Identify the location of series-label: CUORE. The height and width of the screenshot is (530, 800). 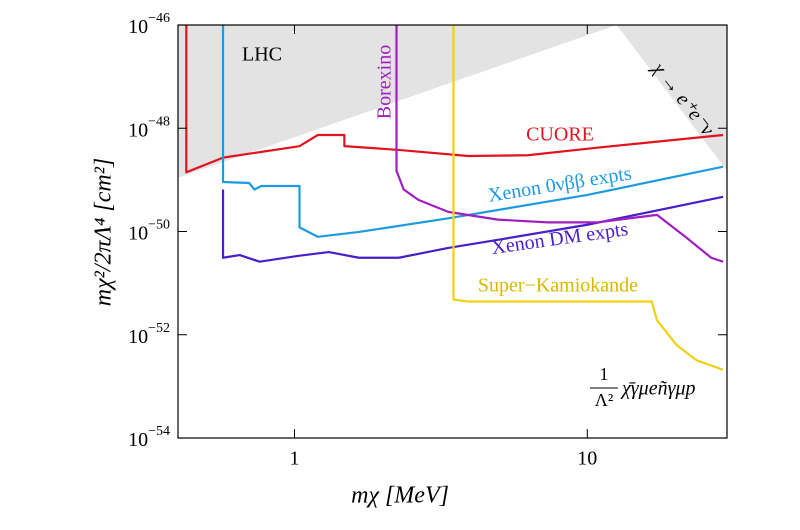
(560, 135).